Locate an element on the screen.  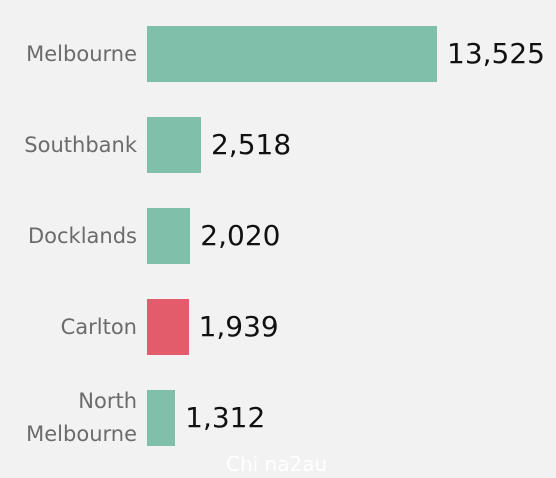
category-label: Carlton is located at coordinates (98, 326).